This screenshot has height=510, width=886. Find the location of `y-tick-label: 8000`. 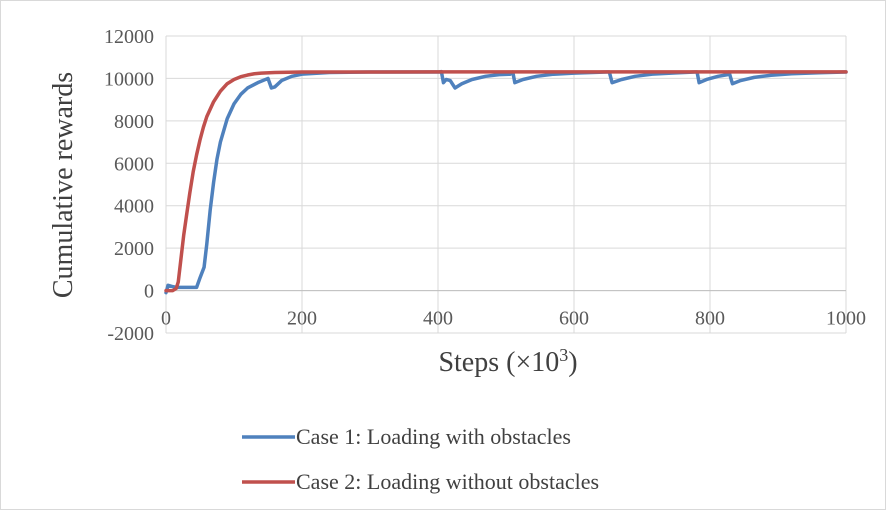

y-tick-label: 8000 is located at coordinates (134, 122).